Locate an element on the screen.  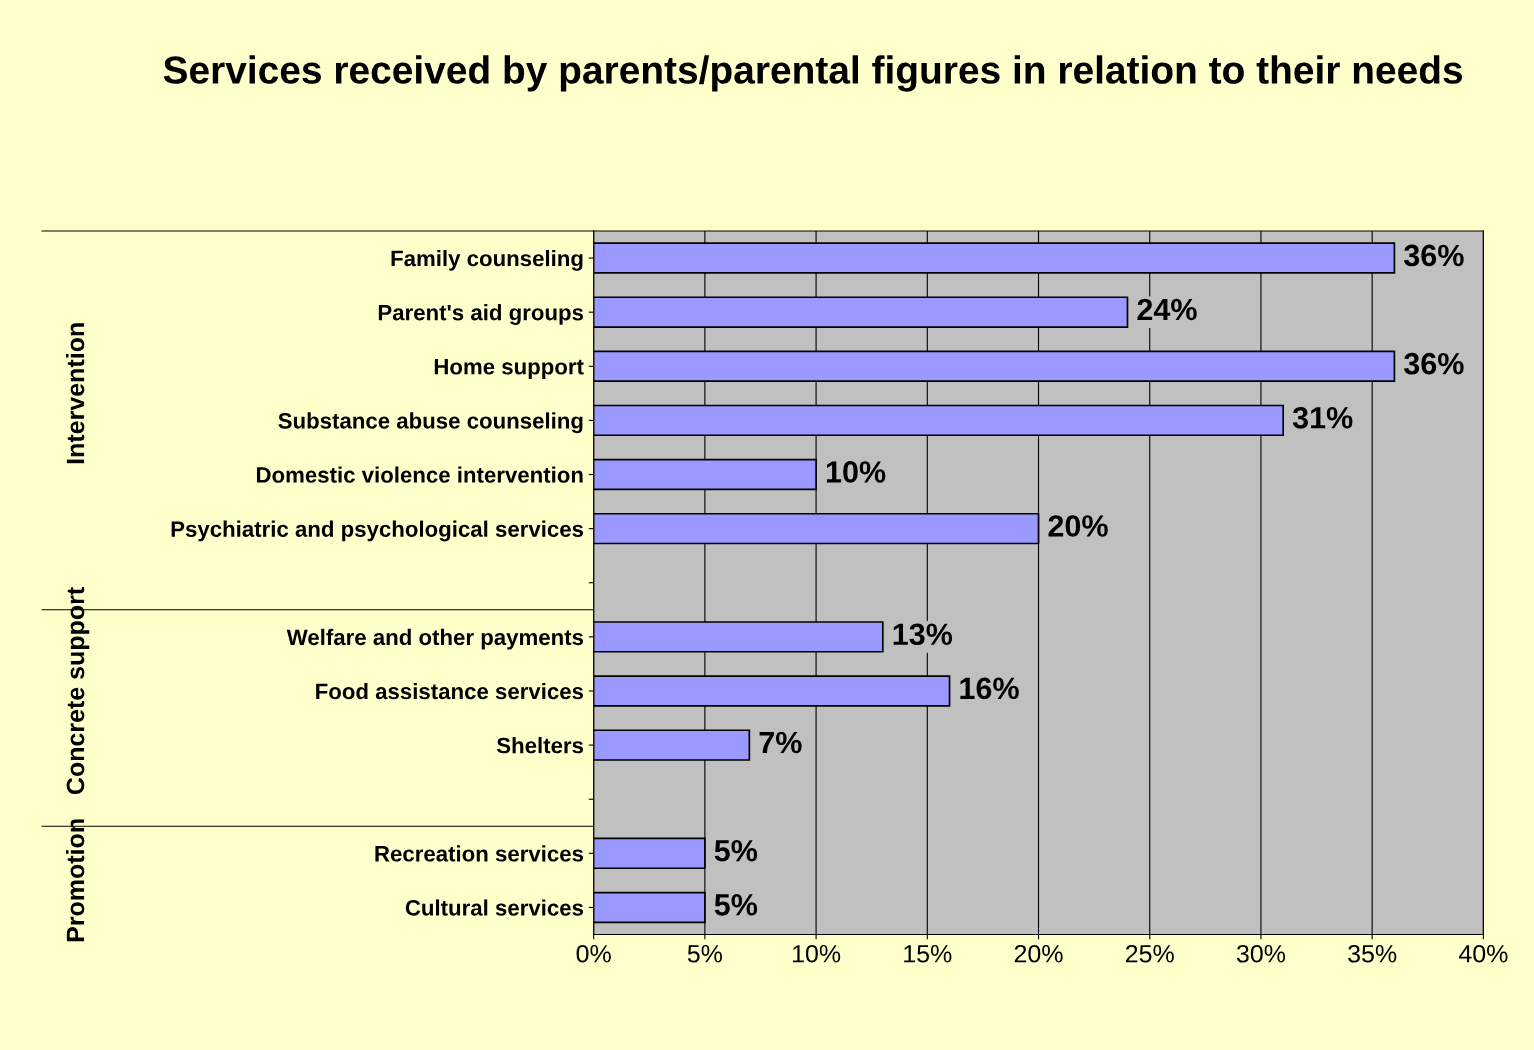
y-tick-label: Substance abuse counseling is located at coordinates (430, 423).